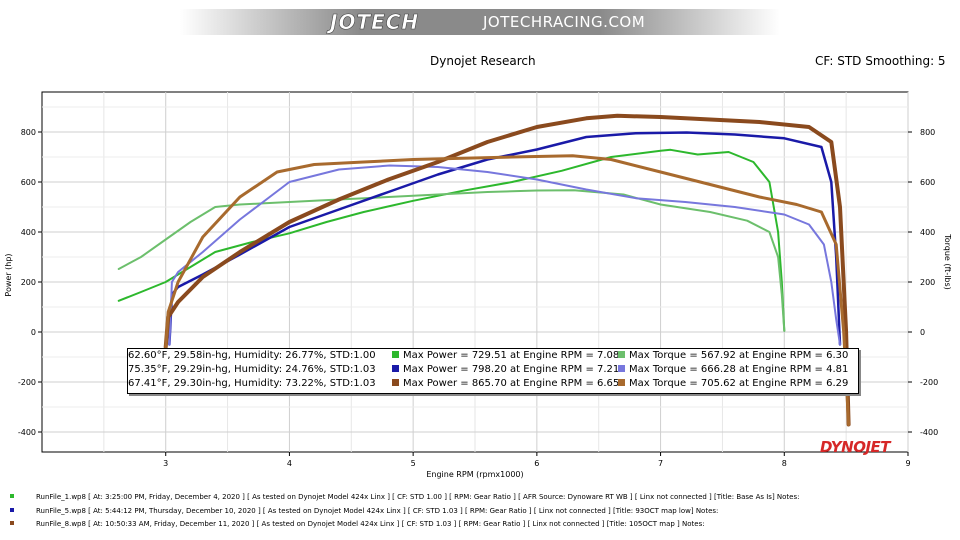  What do you see at coordinates (927, 132) in the screenshot?
I see `y2-tick-label: 800` at bounding box center [927, 132].